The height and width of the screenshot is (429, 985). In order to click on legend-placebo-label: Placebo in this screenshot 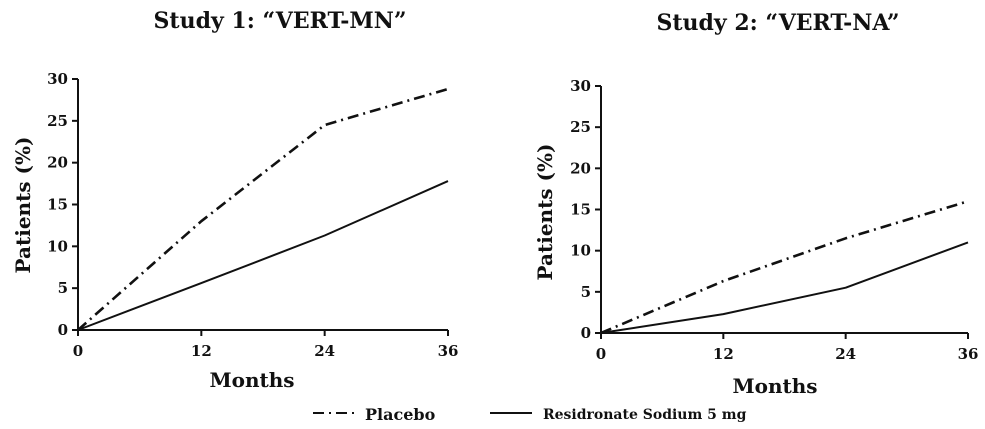, I will do `click(400, 414)`.